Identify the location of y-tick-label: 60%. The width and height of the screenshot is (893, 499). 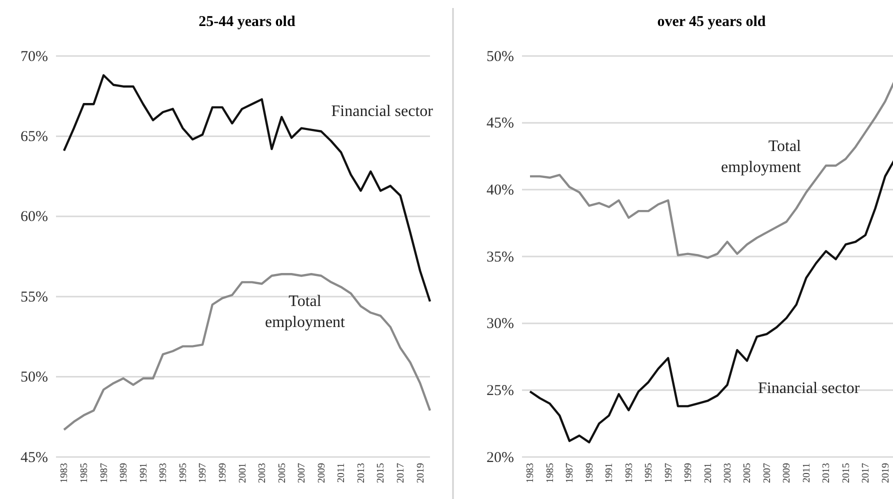
(34, 217).